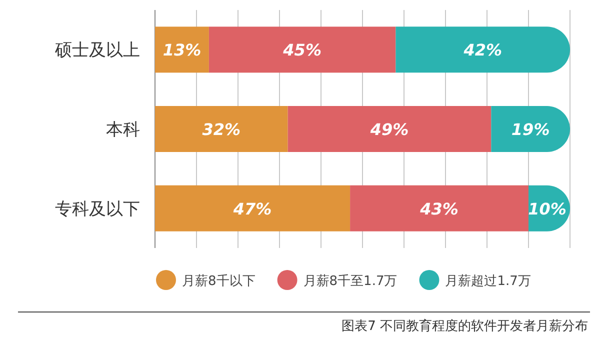  I want to click on data-label: 45%, so click(302, 50).